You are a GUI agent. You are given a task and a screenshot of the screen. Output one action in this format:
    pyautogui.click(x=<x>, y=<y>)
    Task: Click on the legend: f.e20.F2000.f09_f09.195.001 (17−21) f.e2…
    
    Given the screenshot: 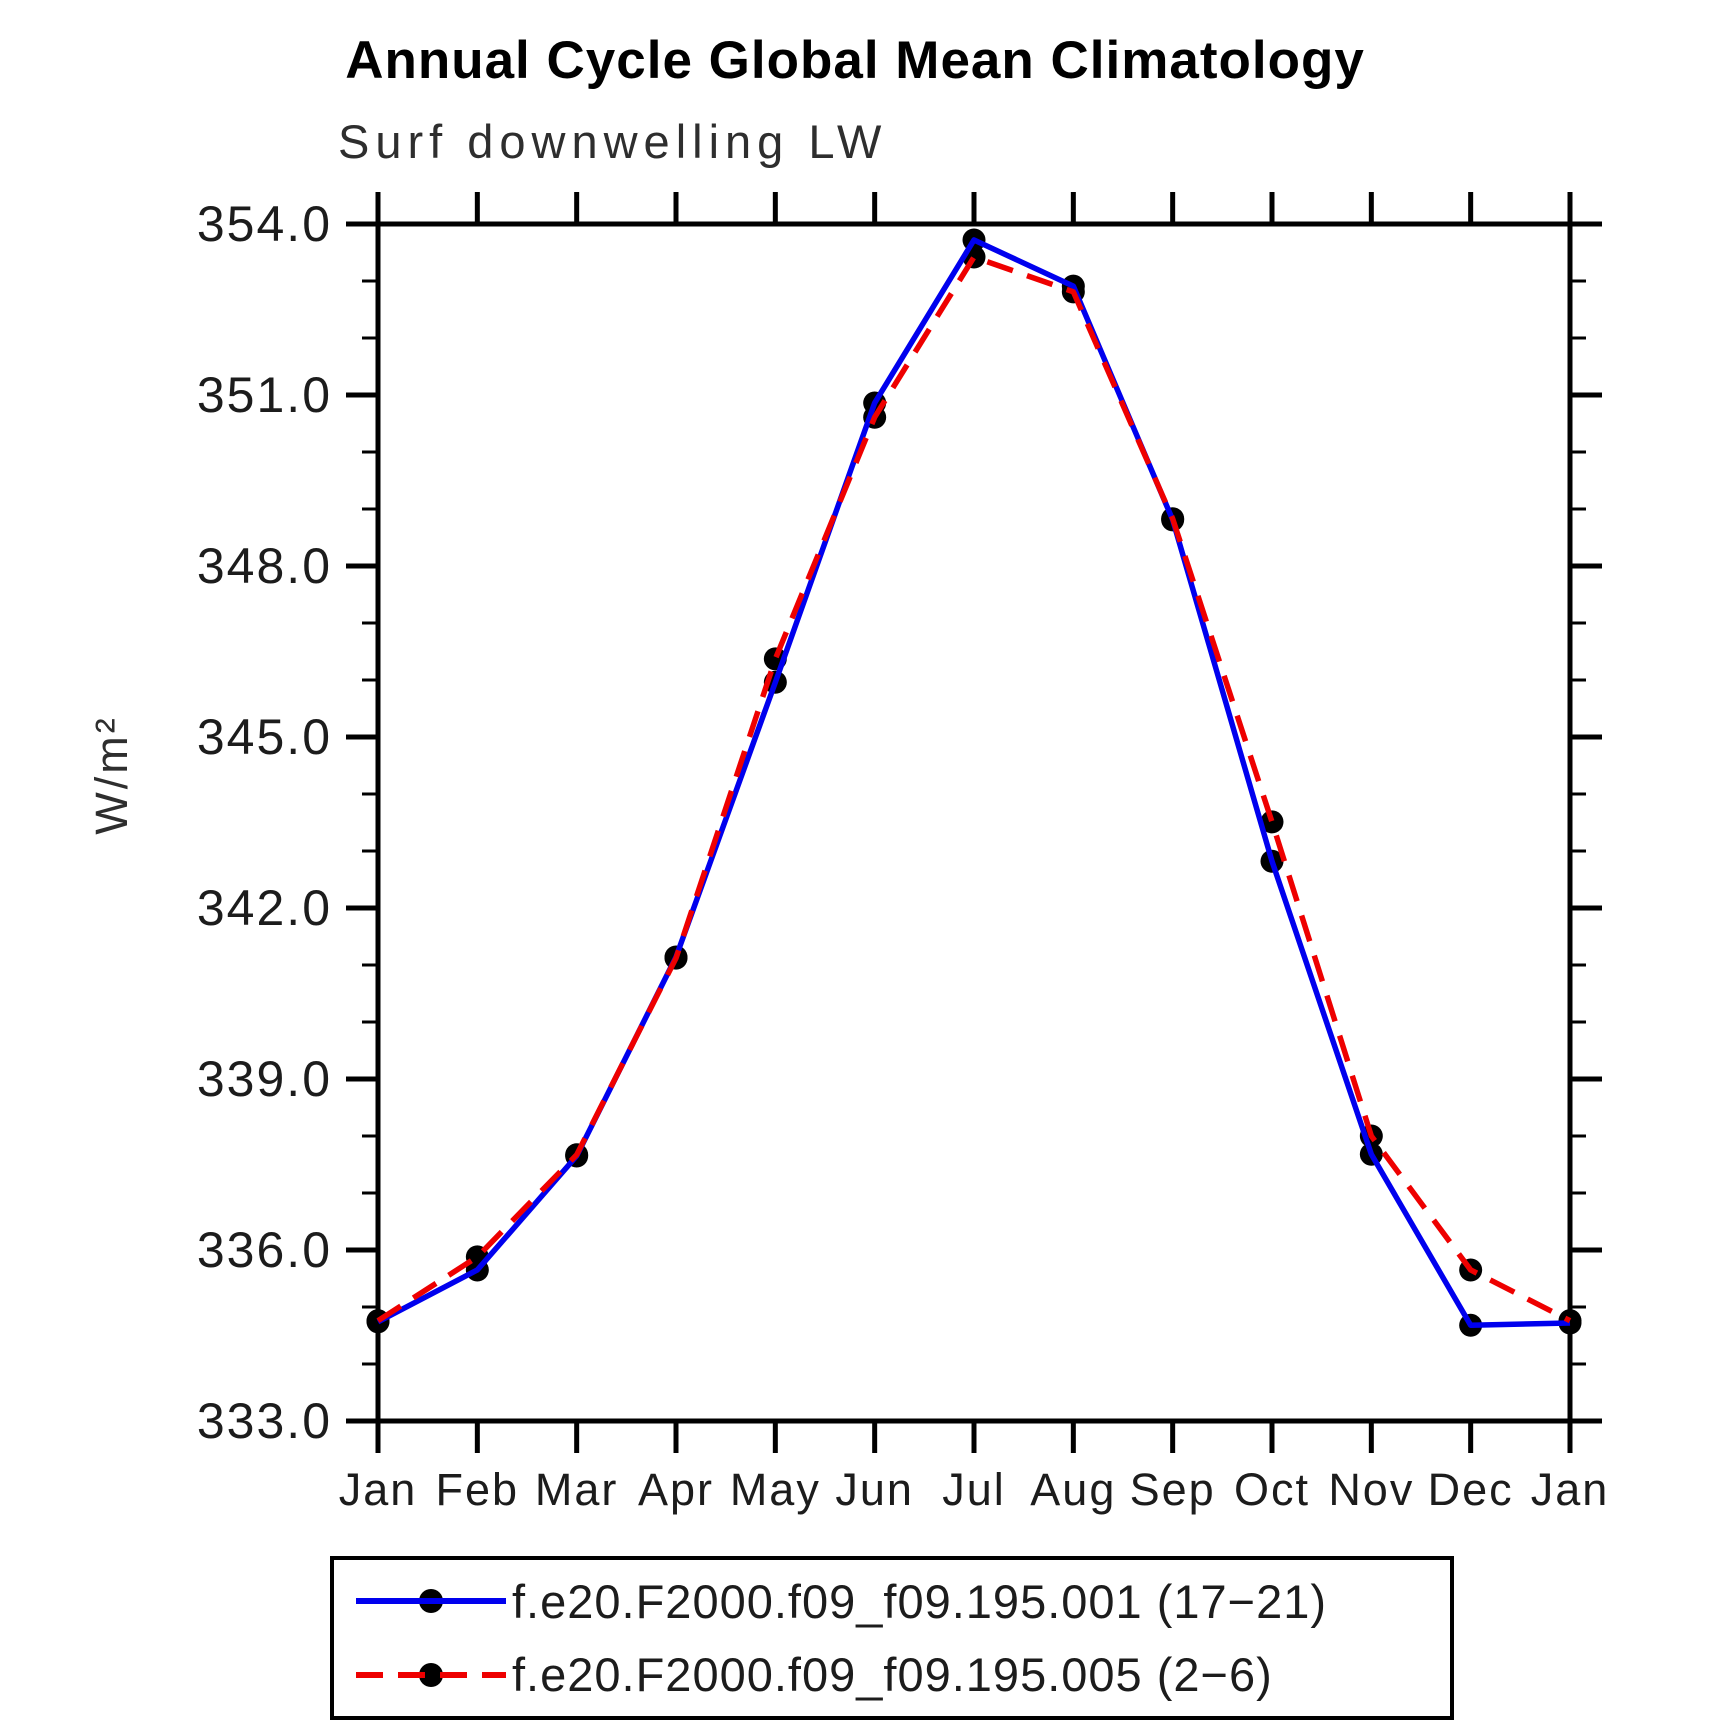 What is the action you would take?
    pyautogui.click(x=892, y=1638)
    